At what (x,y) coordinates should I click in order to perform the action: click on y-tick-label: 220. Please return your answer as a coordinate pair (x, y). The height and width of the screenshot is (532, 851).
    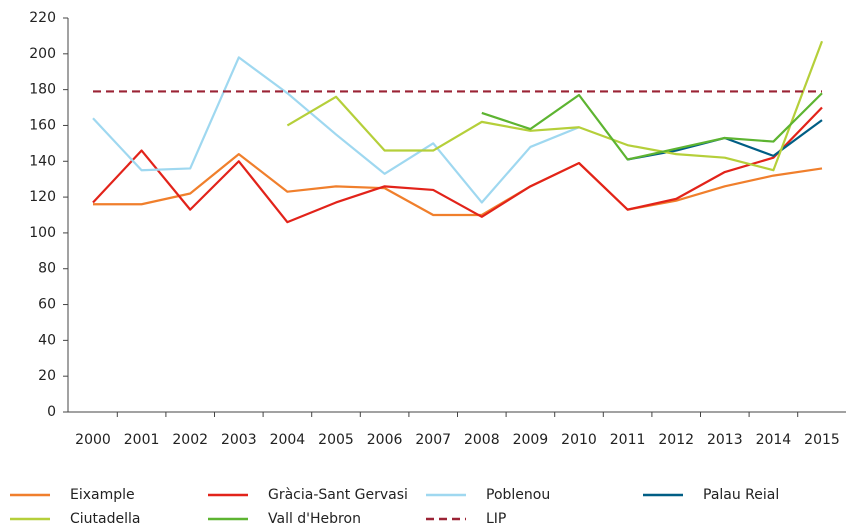
    Looking at the image, I should click on (42, 18).